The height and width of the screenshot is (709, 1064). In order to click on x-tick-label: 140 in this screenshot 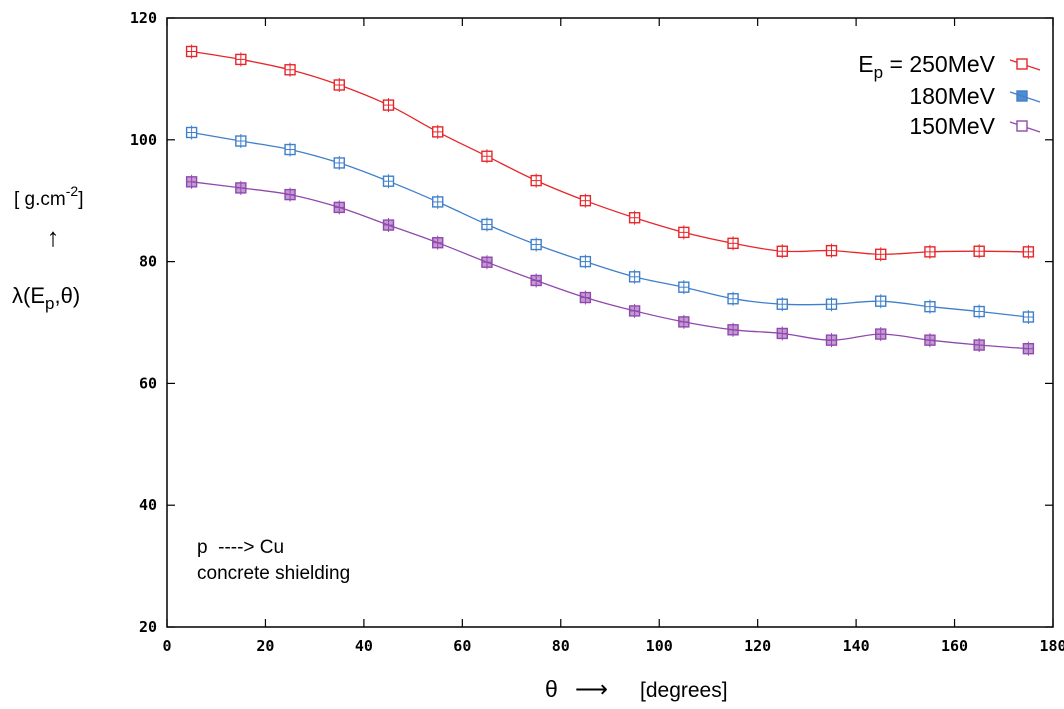, I will do `click(856, 646)`.